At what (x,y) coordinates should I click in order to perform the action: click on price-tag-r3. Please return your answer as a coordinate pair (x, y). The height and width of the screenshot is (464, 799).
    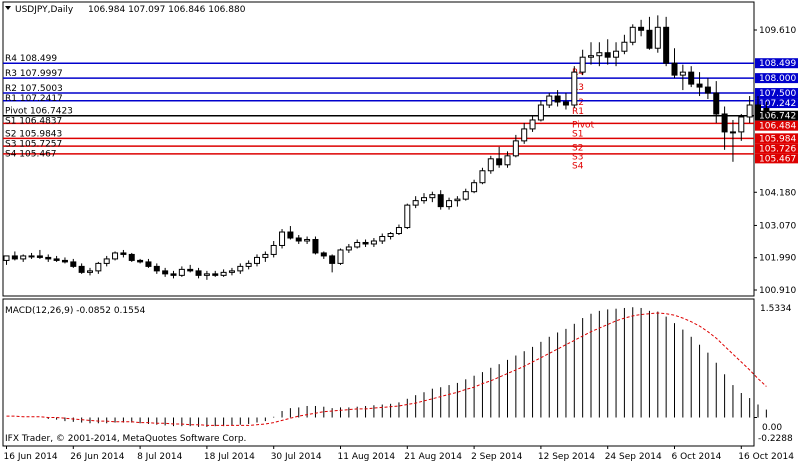
    Looking at the image, I should click on (776, 78).